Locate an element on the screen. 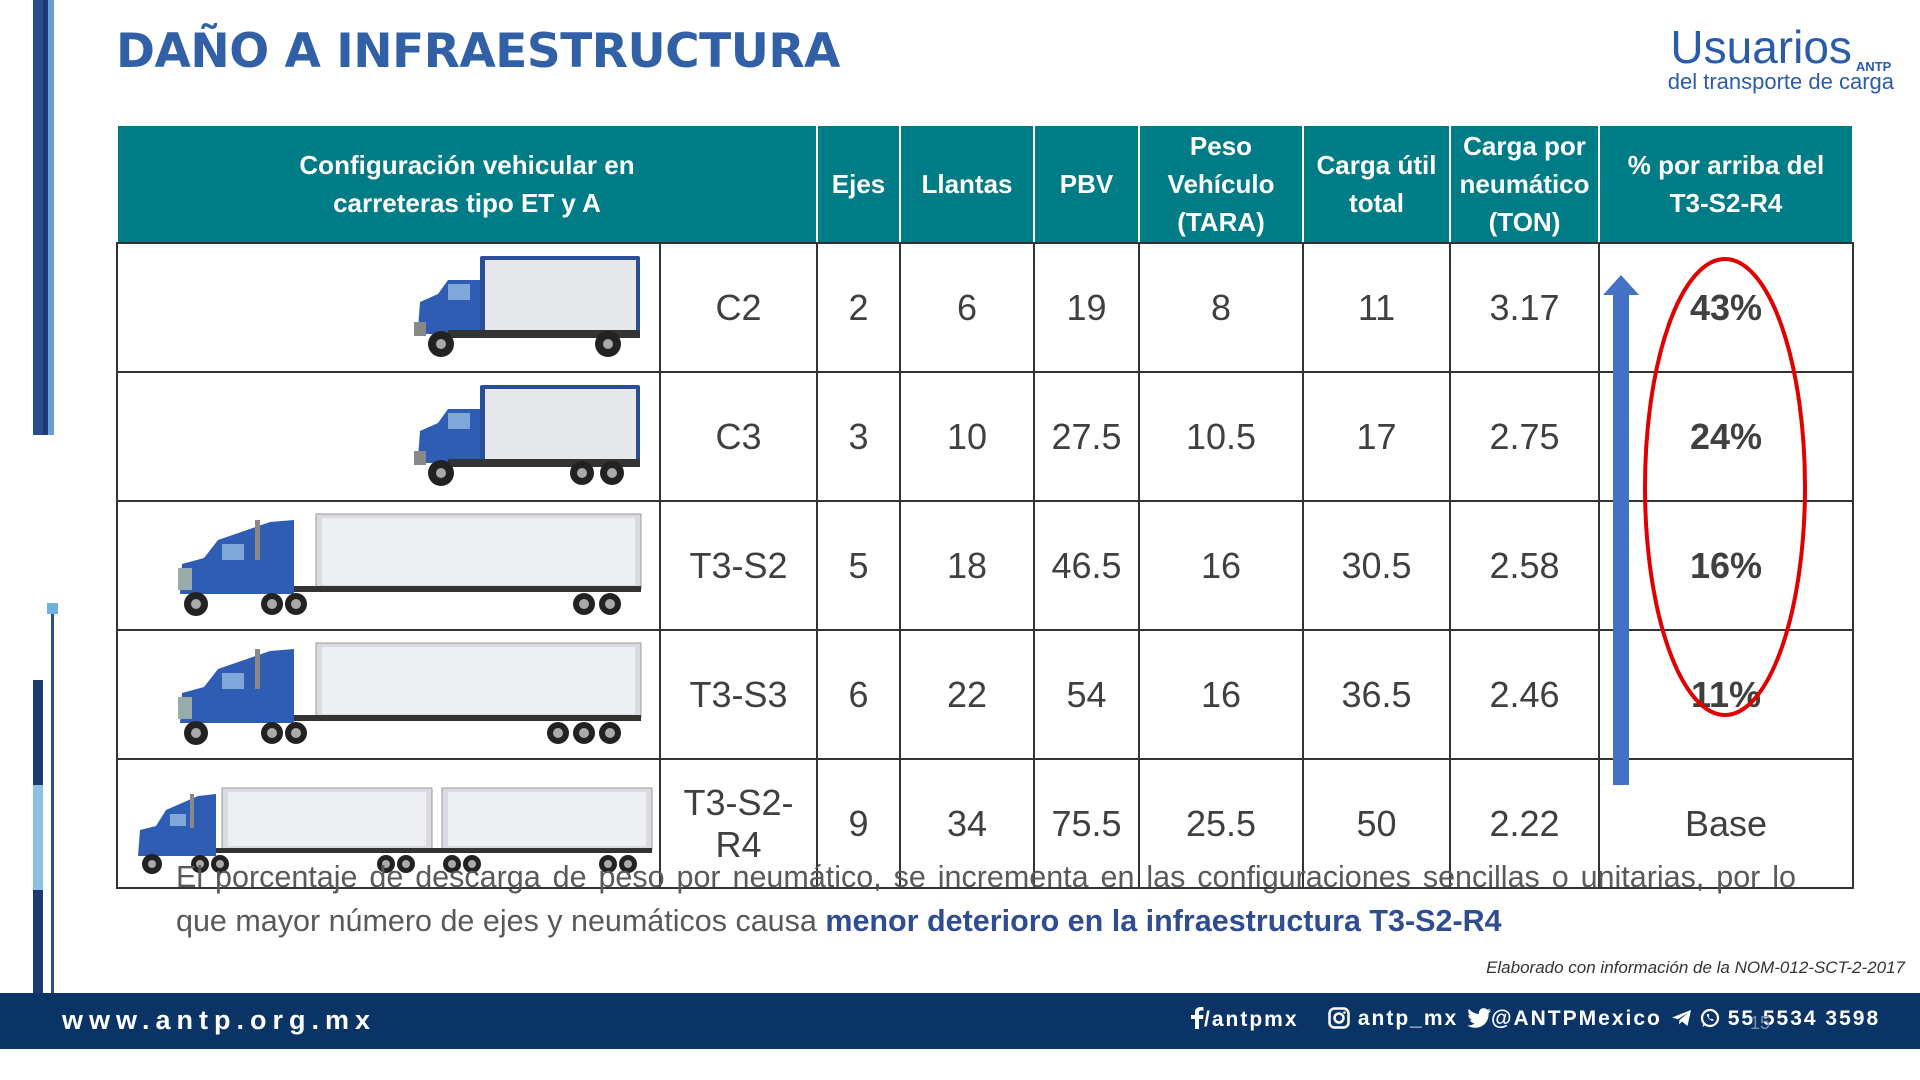  cell-ejes: 2 is located at coordinates (858, 307).